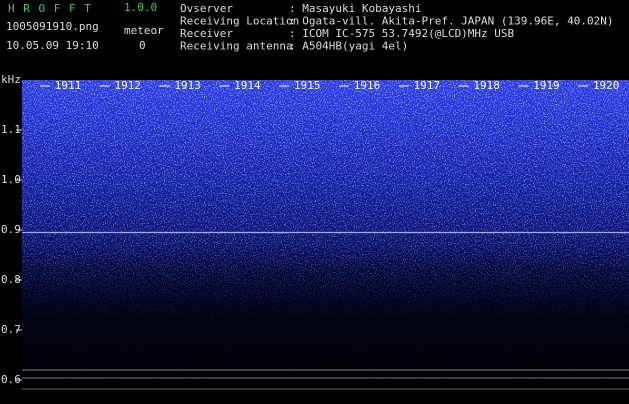 The height and width of the screenshot is (404, 629). I want to click on field-value: : ICOM IC-575 53.7492(@LCD)MHz USB, so click(402, 33).